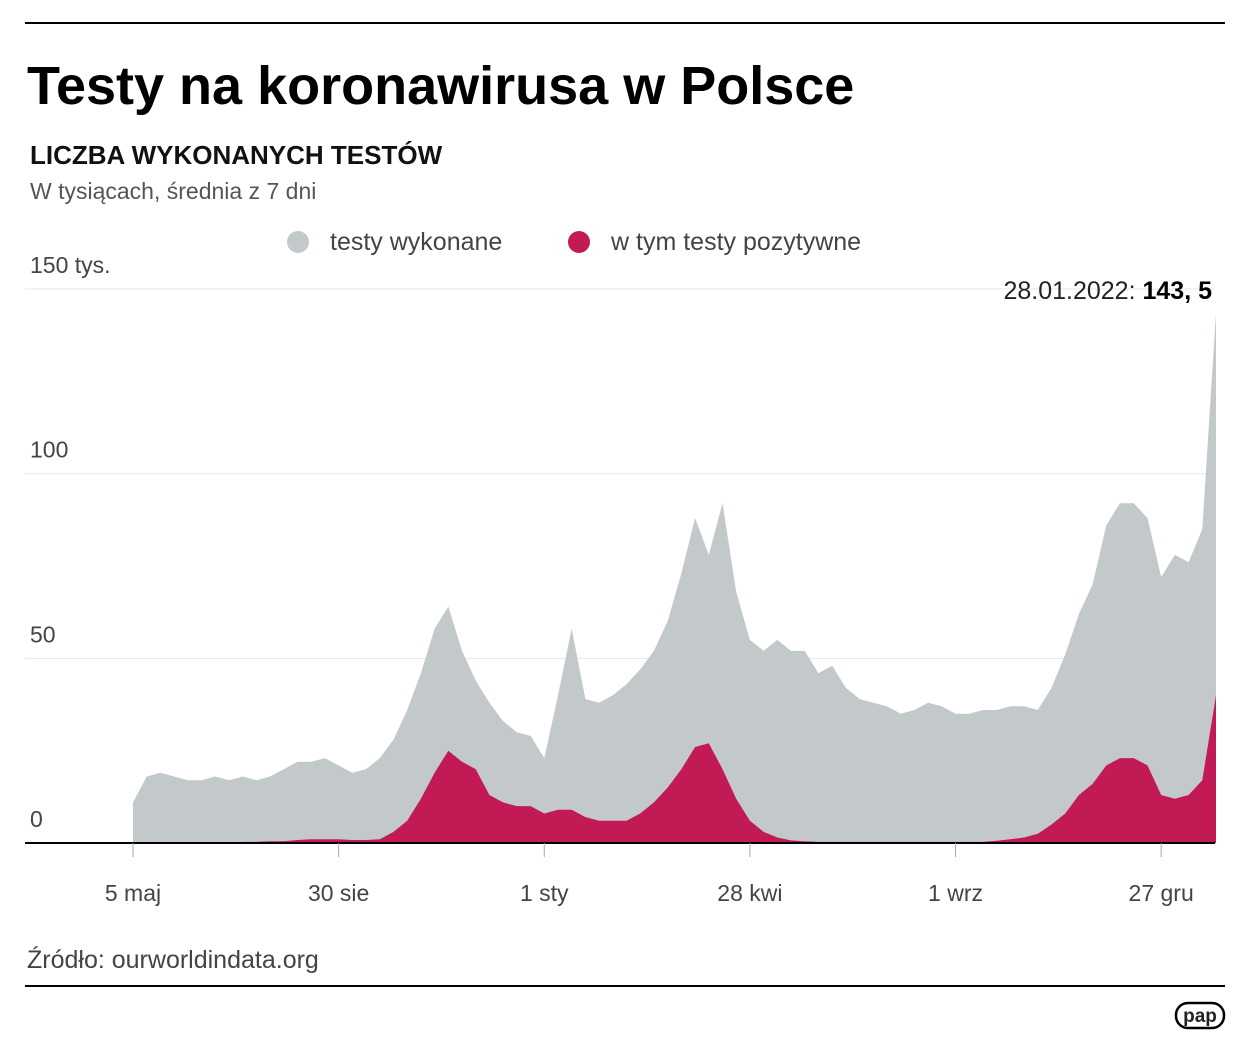 The width and height of the screenshot is (1250, 1047). What do you see at coordinates (749, 893) in the screenshot?
I see `x-tick-label: 28 kwi` at bounding box center [749, 893].